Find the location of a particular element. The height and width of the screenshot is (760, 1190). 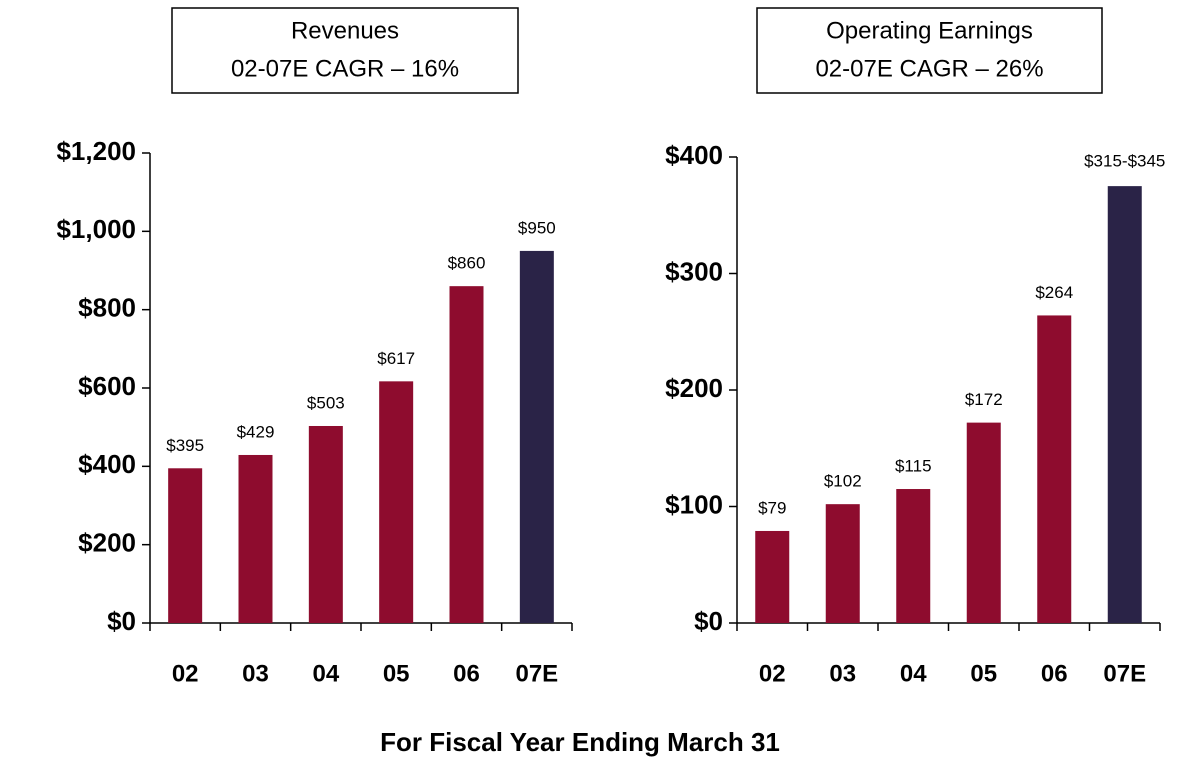

chart-subtitle: 02-07E CAGR – 16% is located at coordinates (345, 68).